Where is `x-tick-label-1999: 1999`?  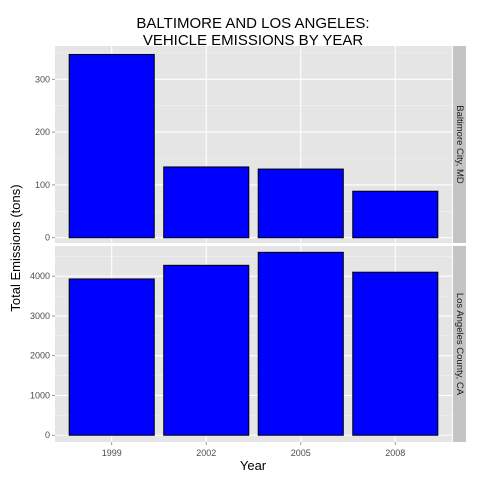 x-tick-label-1999: 1999 is located at coordinates (112, 453).